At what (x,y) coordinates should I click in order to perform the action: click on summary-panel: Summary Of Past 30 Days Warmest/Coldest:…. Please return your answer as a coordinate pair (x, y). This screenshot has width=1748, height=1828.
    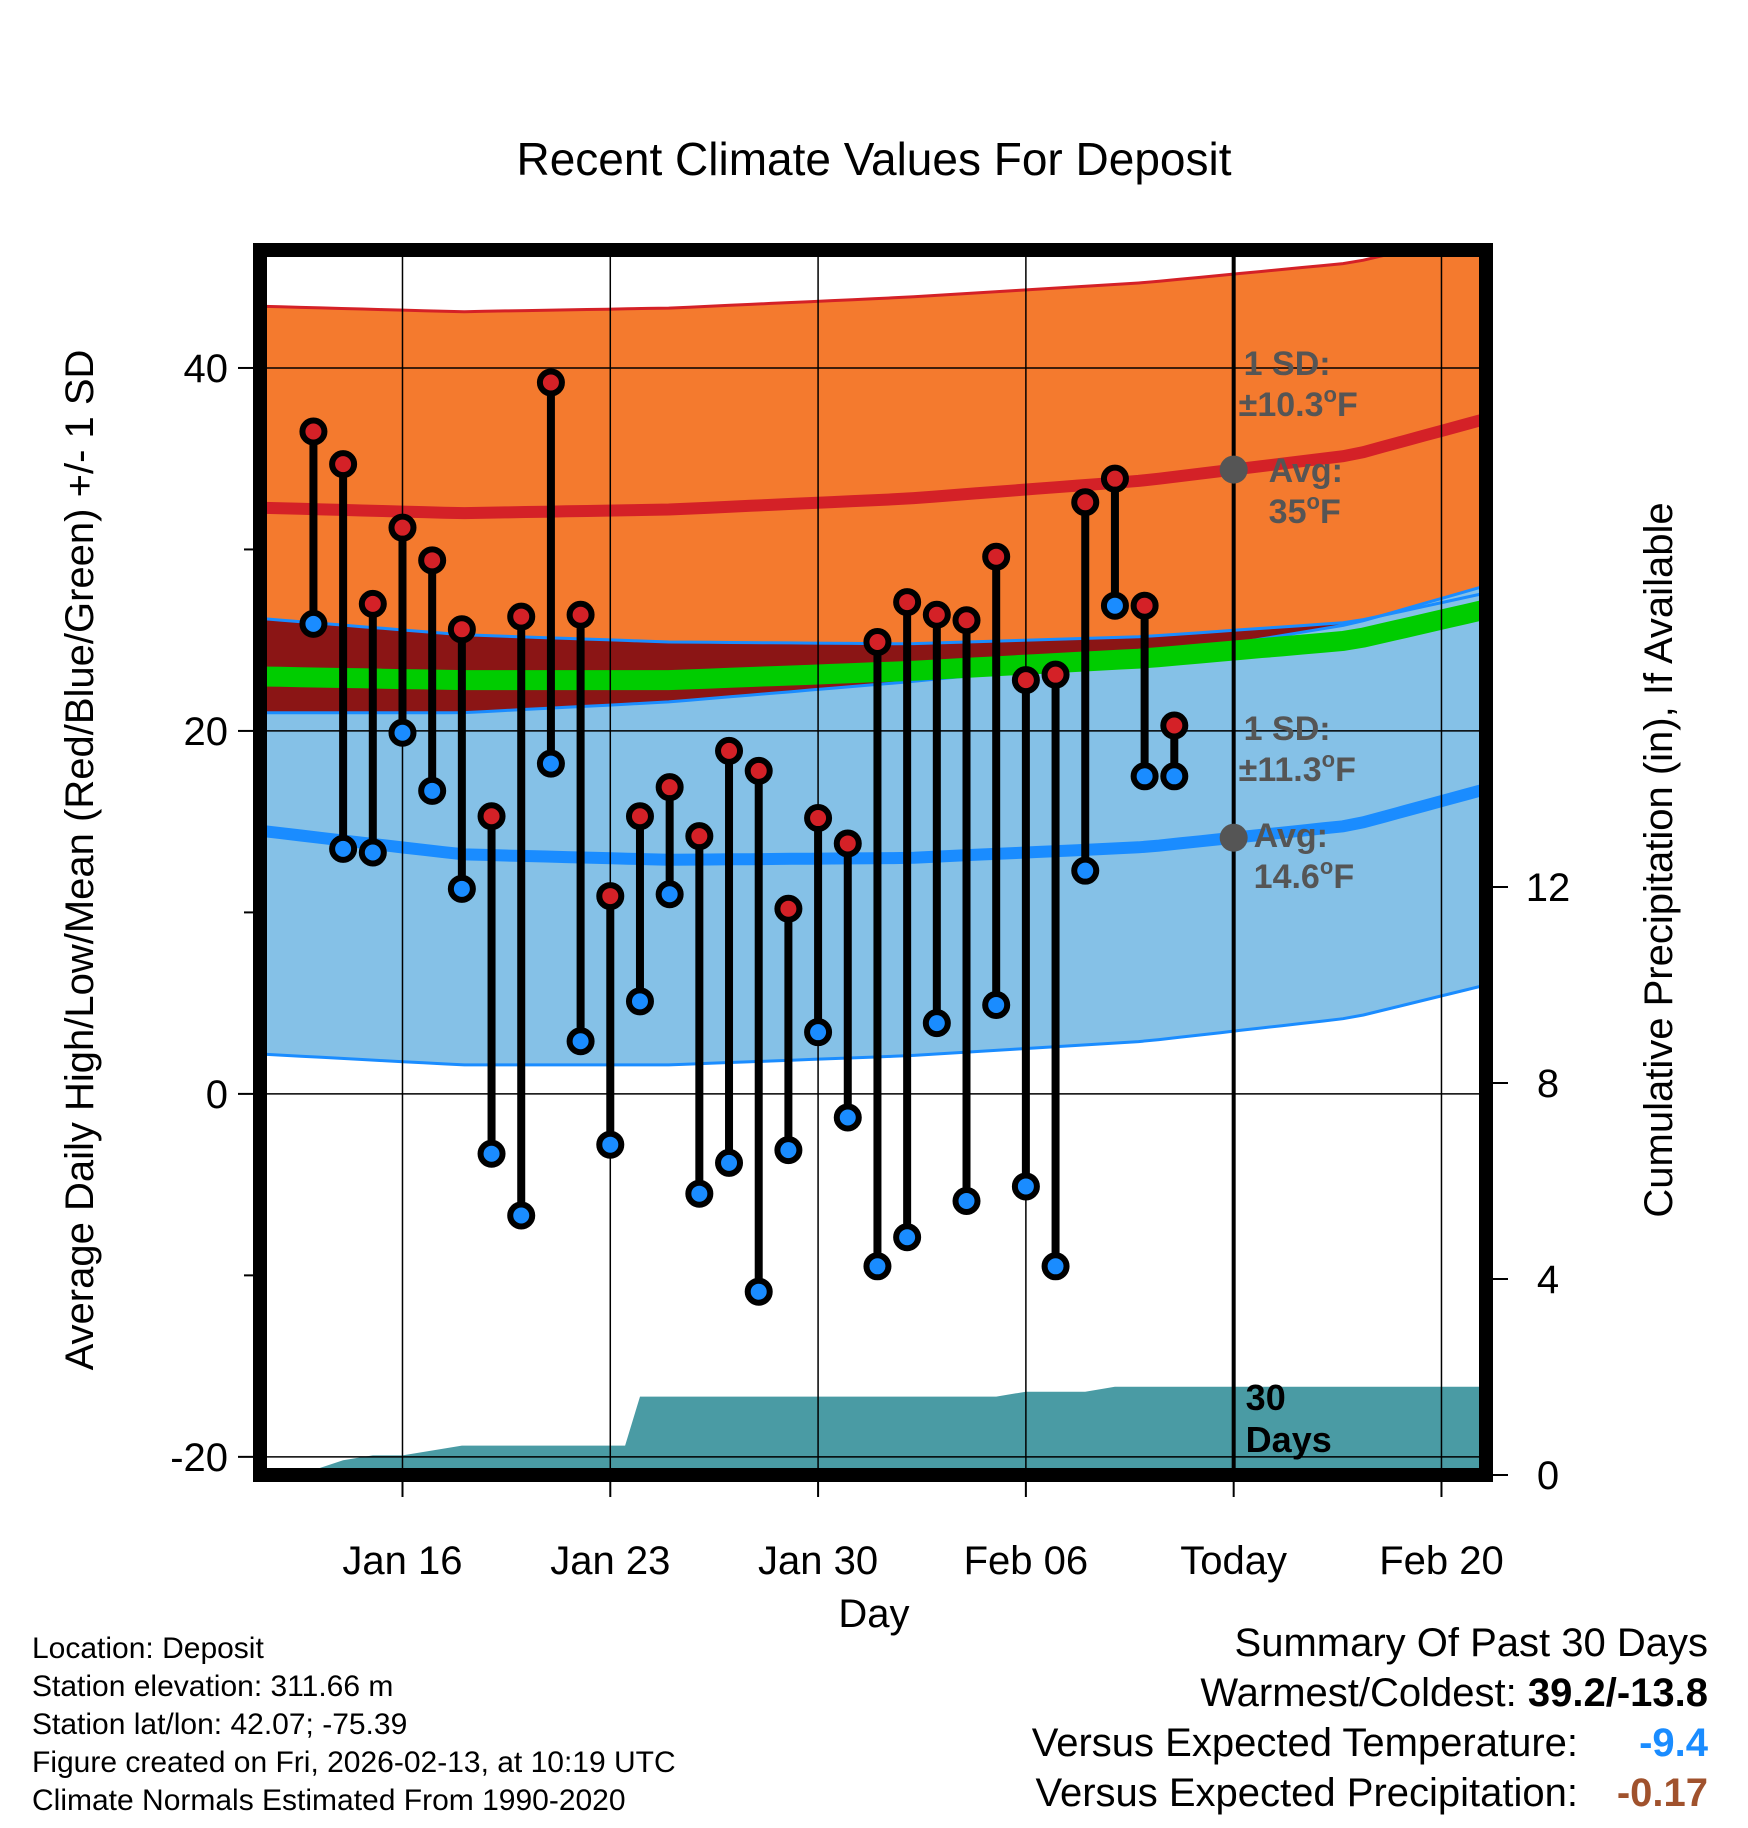
    Looking at the image, I should click on (1370, 1718).